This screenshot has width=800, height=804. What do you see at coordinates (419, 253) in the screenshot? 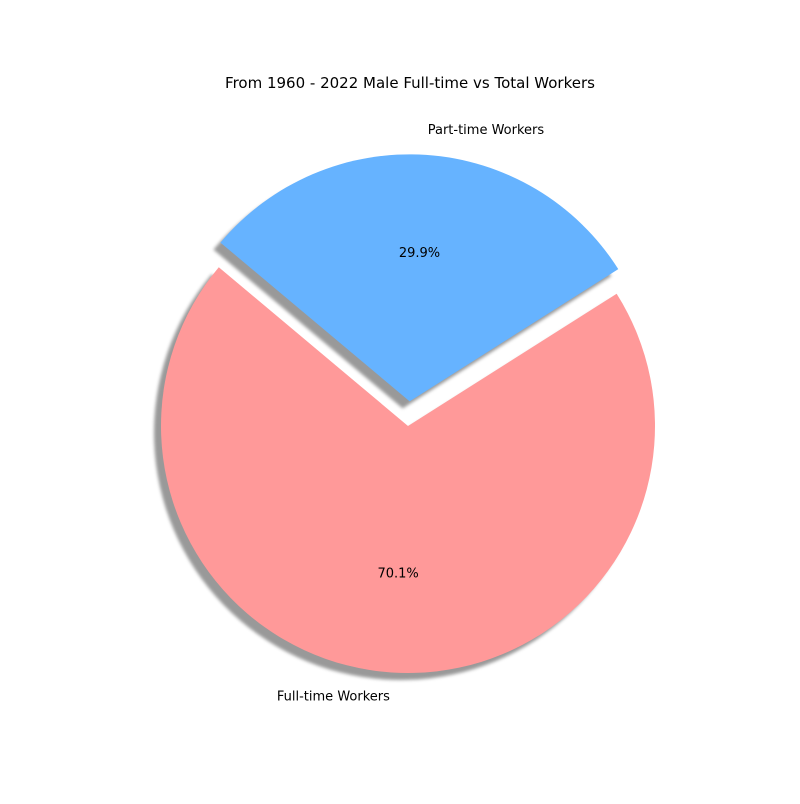
I see `pie-percent-label-part-time-workers: 29.9%` at bounding box center [419, 253].